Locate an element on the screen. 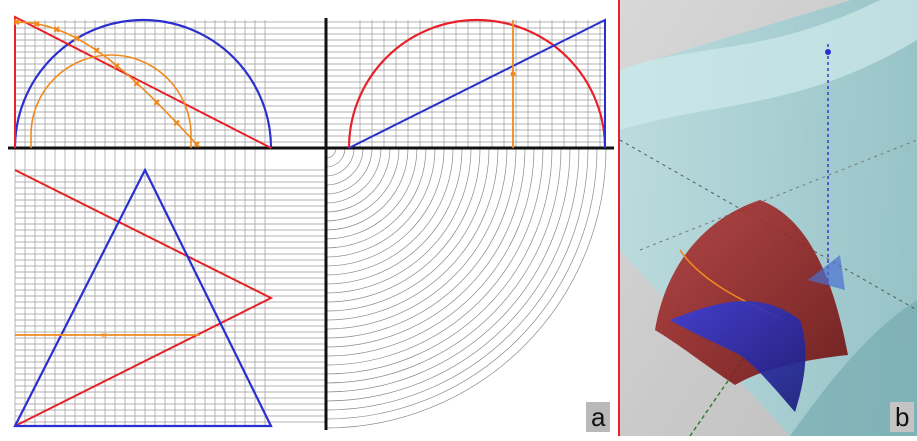 Image resolution: width=917 pixels, height=441 pixels. dotted-axis-x is located at coordinates (768, 225).